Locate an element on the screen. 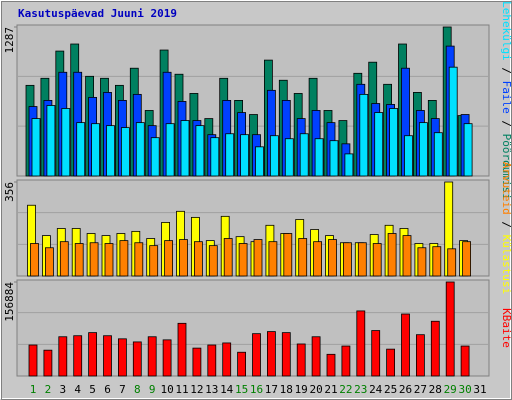 This screenshot has height=400, width=512. x-tick-label: 4 is located at coordinates (77, 389).